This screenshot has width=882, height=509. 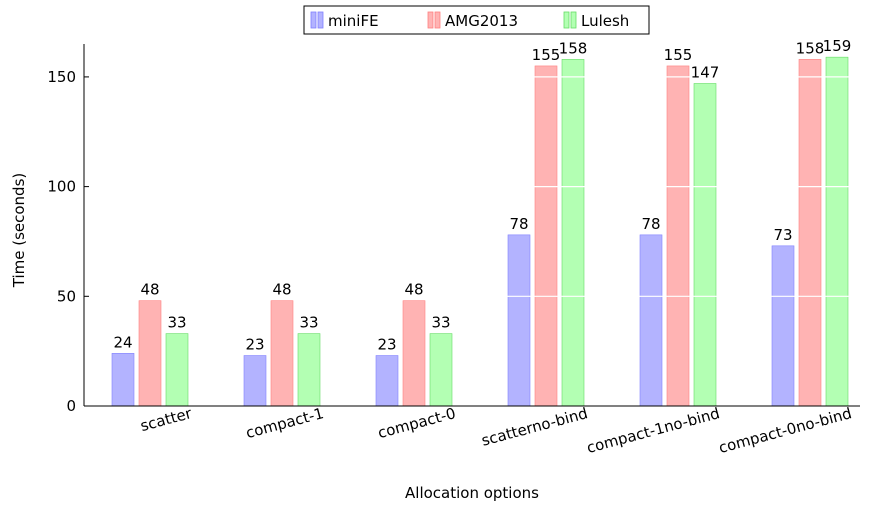 I want to click on value-label-minife-scatter: 24, so click(x=122, y=342).